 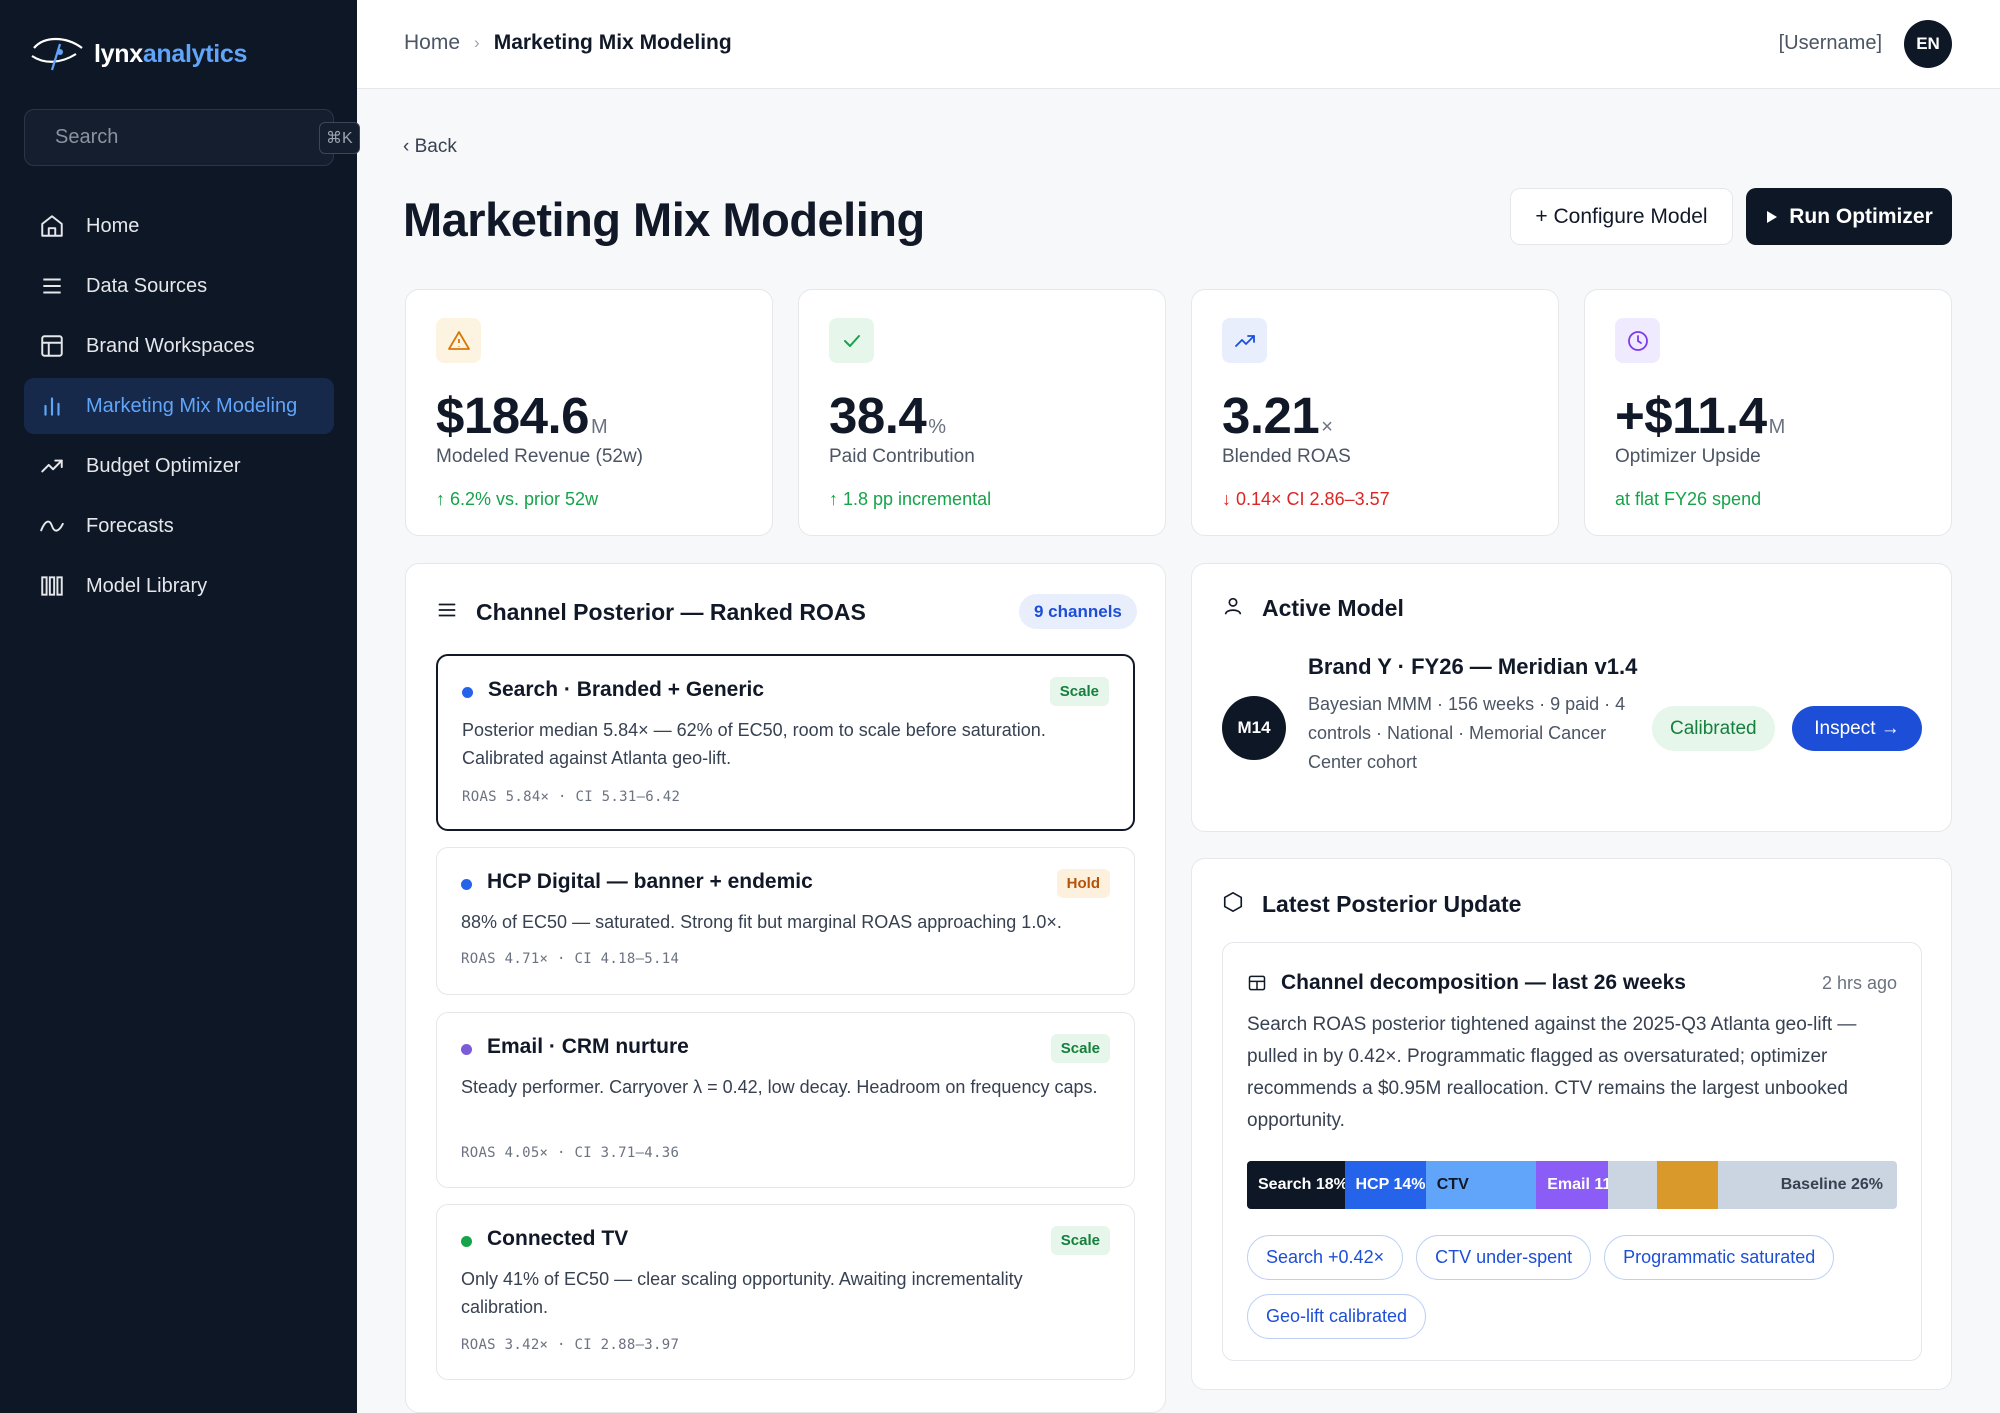 I want to click on channel-name: Connected TV, so click(x=558, y=1238).